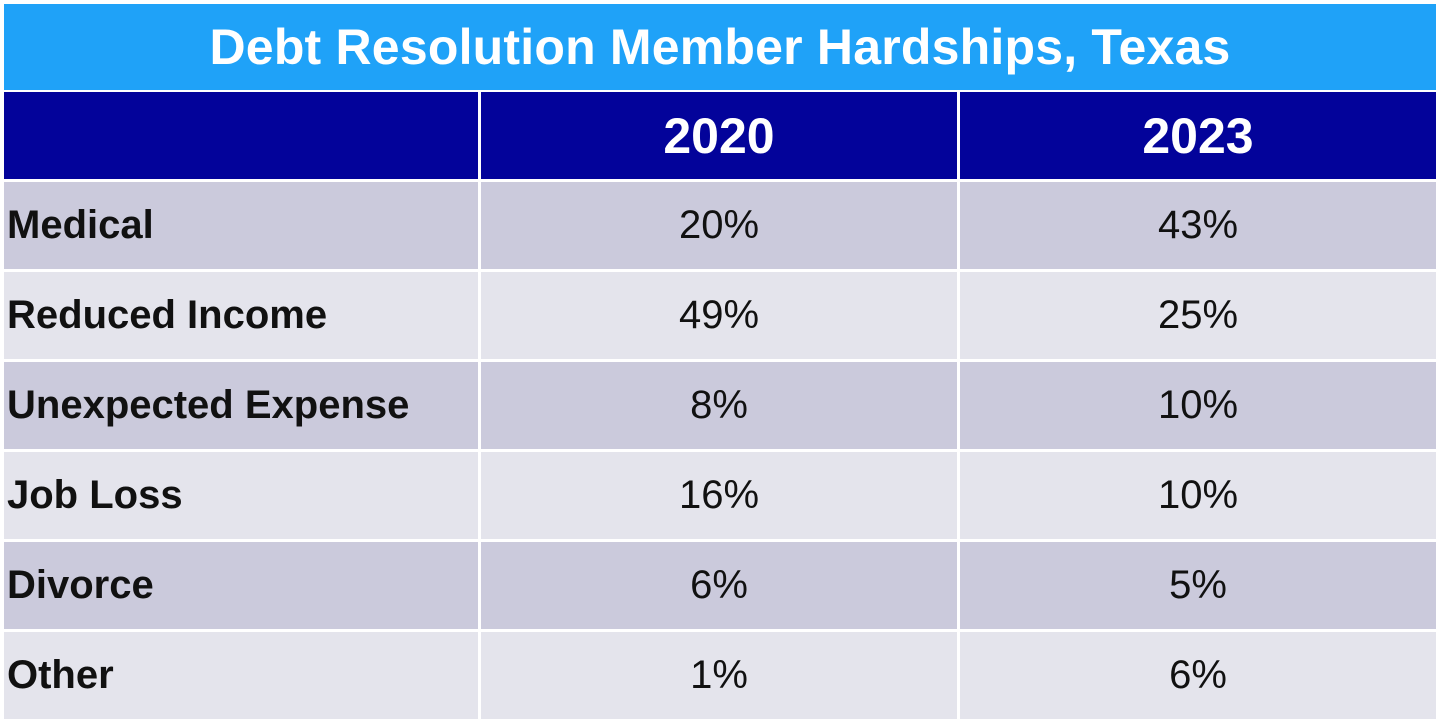  I want to click on row-label: Divorce, so click(241, 585).